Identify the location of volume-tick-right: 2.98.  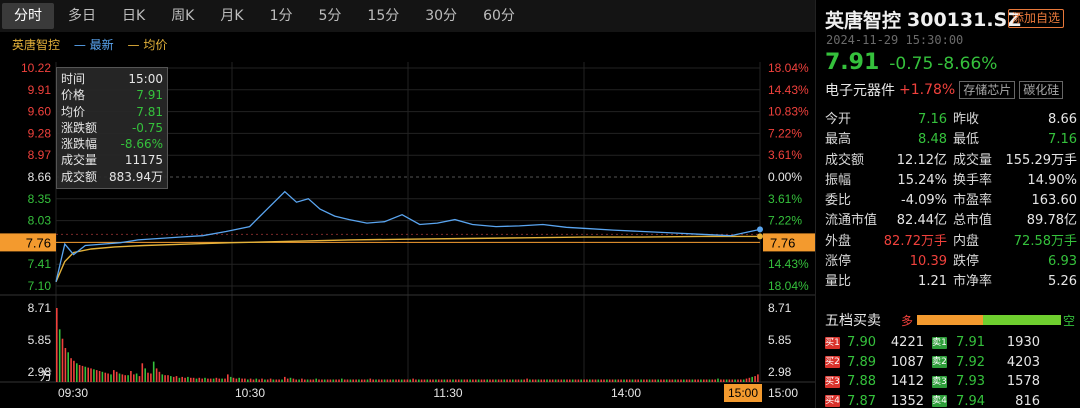
(780, 372).